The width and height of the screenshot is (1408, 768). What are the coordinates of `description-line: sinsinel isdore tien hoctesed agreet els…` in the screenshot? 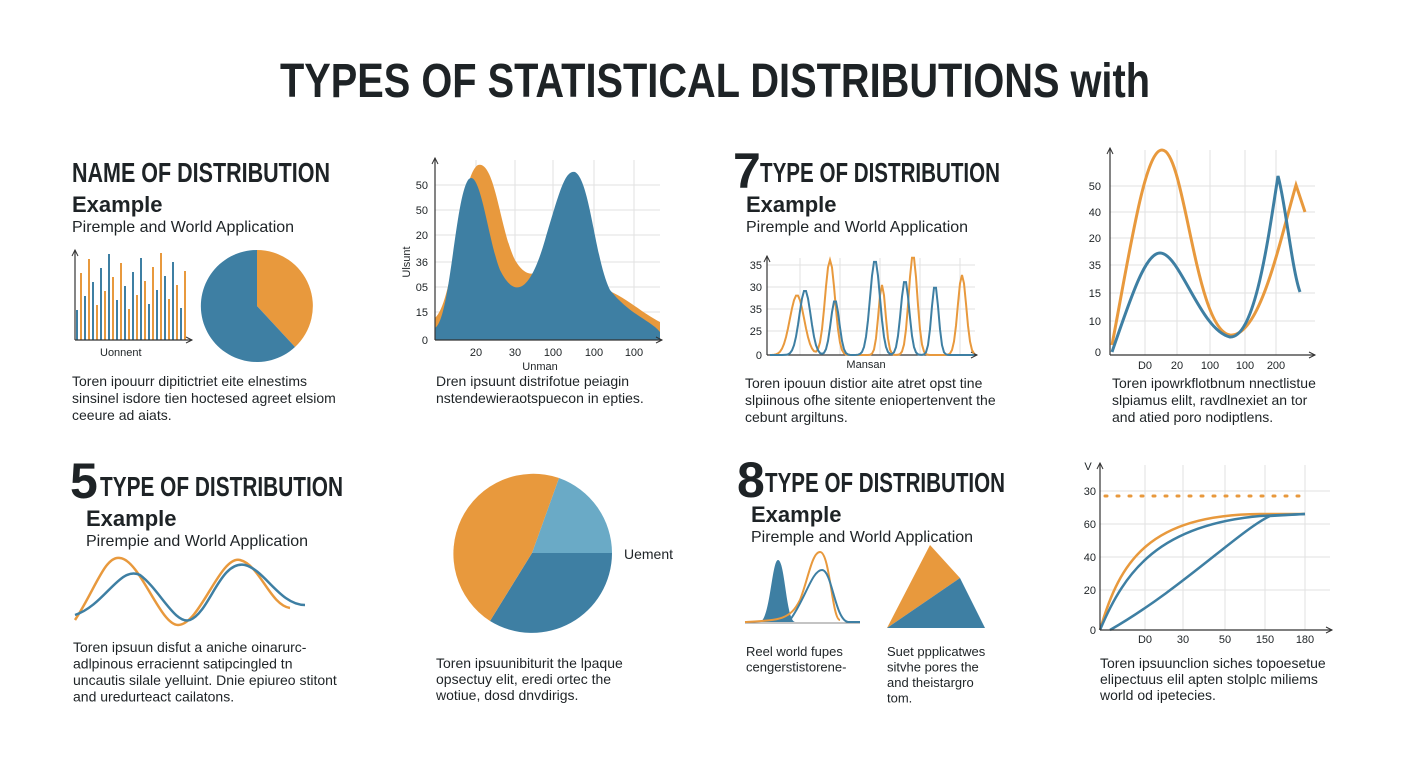 It's located at (204, 398).